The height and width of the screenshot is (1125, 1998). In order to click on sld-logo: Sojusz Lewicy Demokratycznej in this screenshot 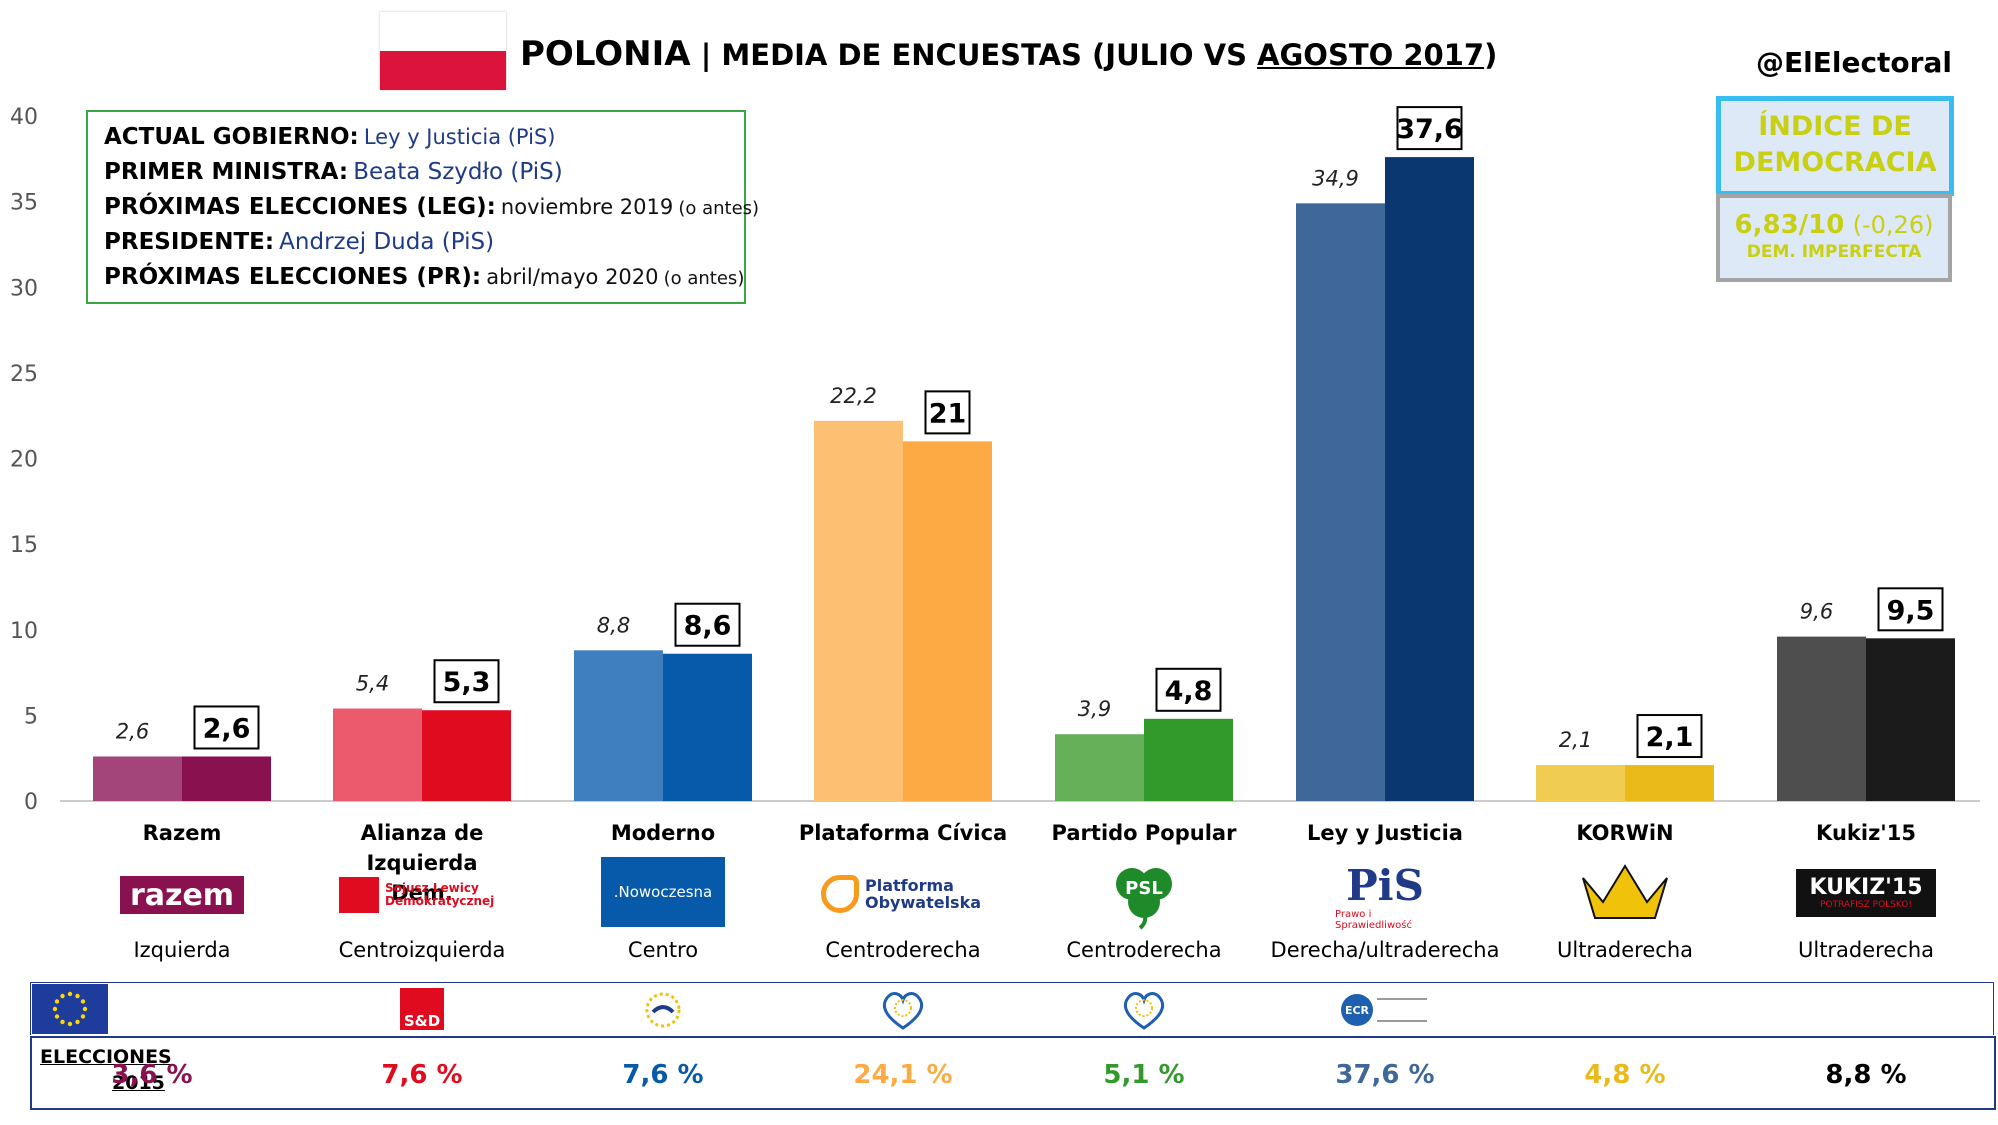, I will do `click(422, 895)`.